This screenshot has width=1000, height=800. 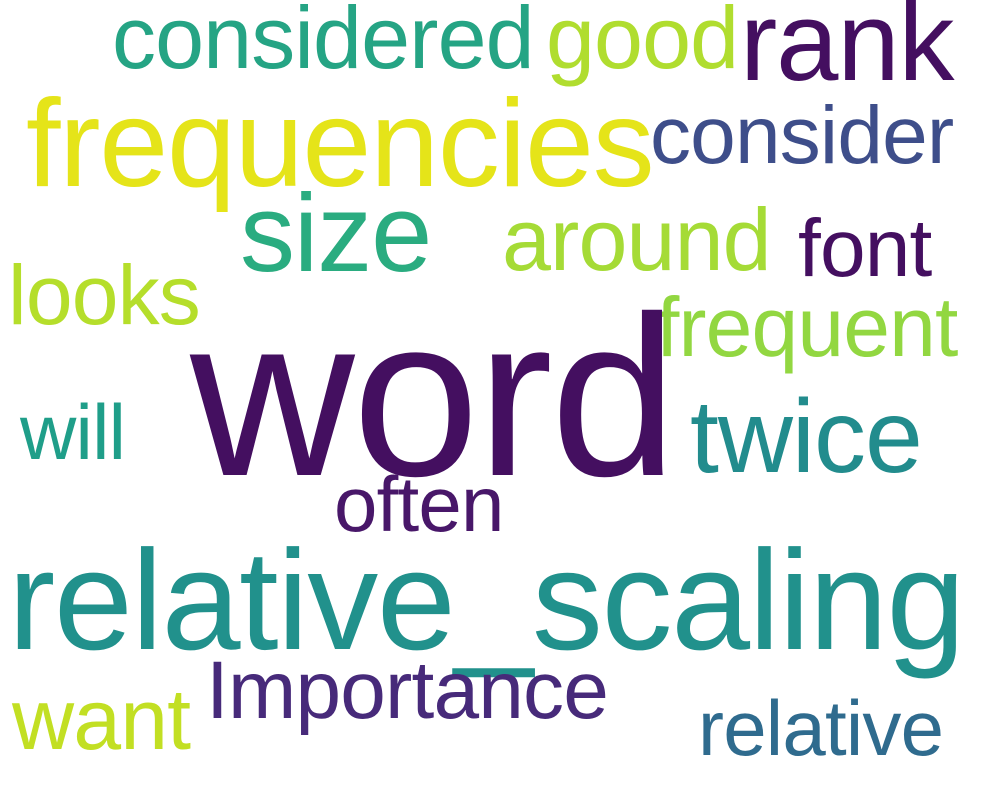 I want to click on word-relative: relative, so click(x=821, y=728).